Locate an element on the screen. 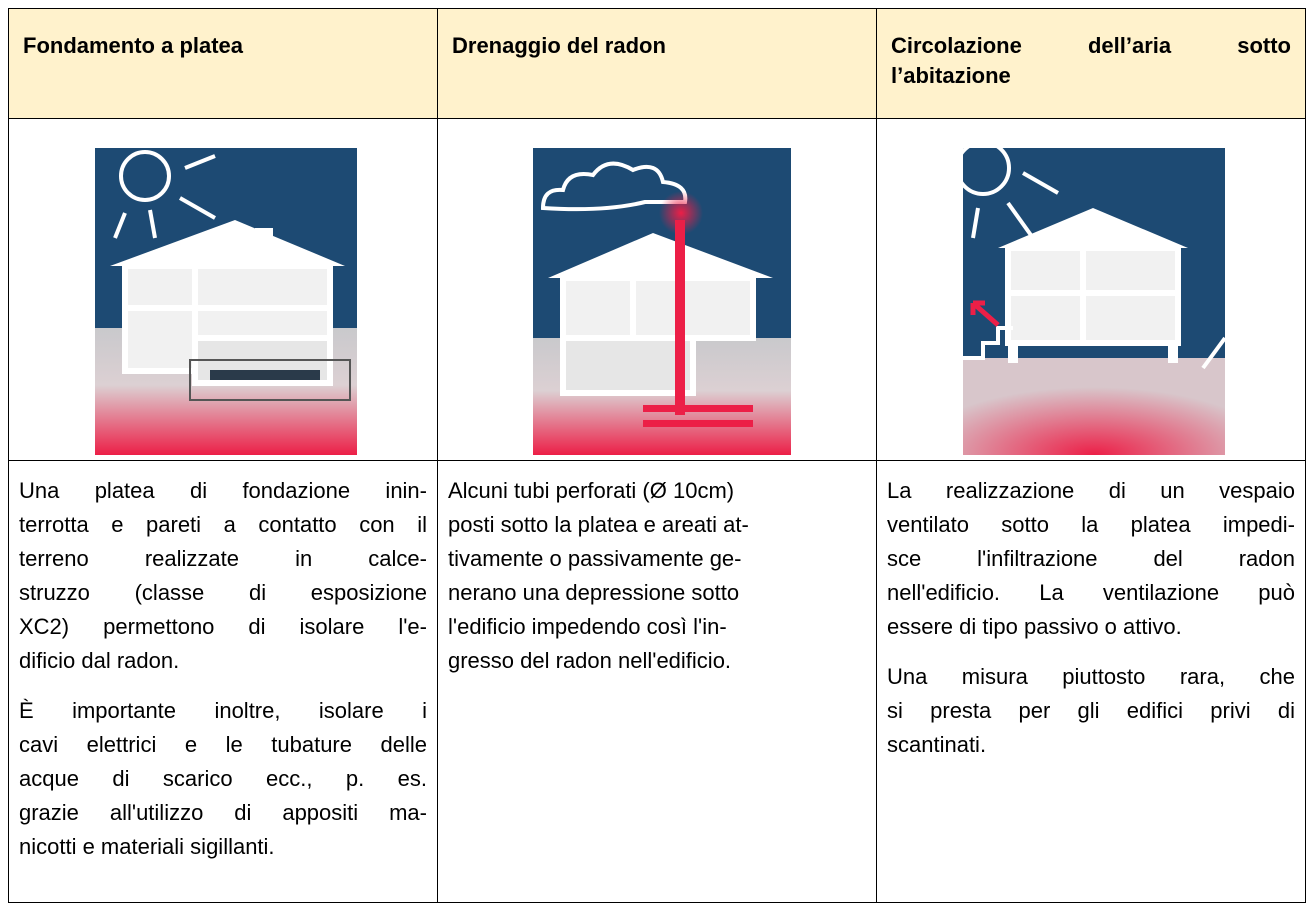 Image resolution: width=1314 pixels, height=904 pixels. text-line: nerano una depressione sotto is located at coordinates (594, 592).